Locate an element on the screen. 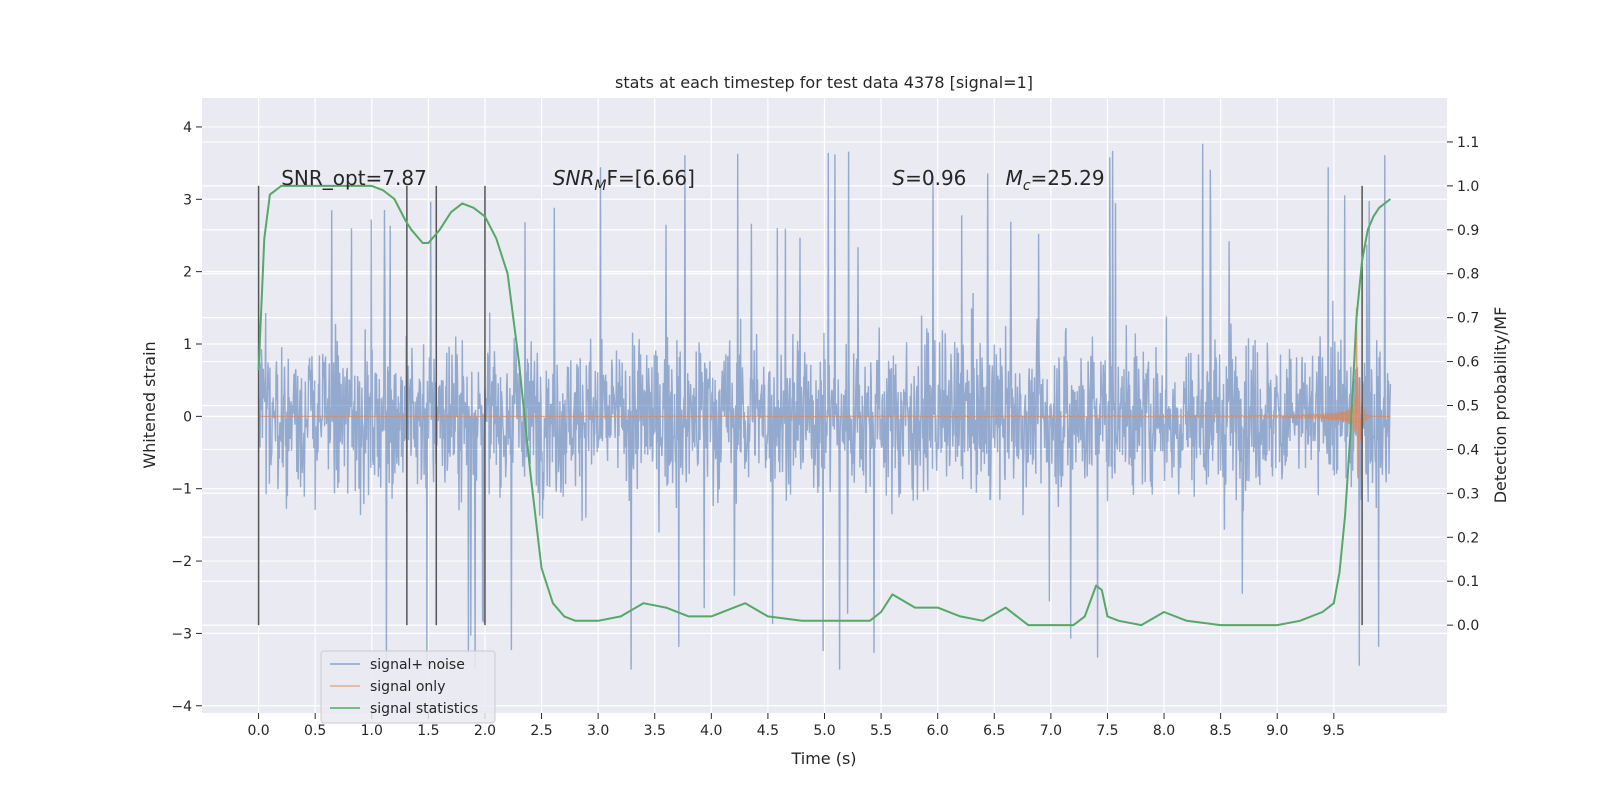 The image size is (1600, 800). x-tick-label: 1.5 is located at coordinates (428, 731).